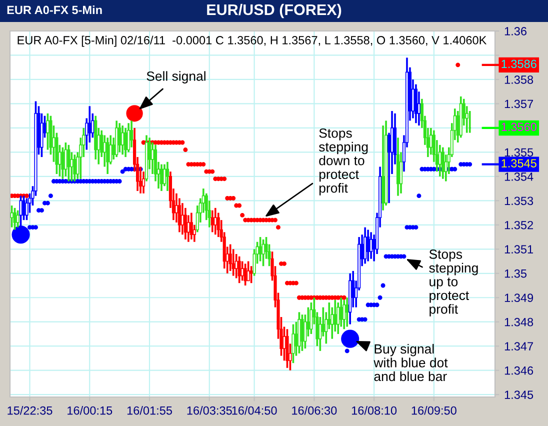  What do you see at coordinates (519, 394) in the screenshot?
I see `y-tick-label: 1.345` at bounding box center [519, 394].